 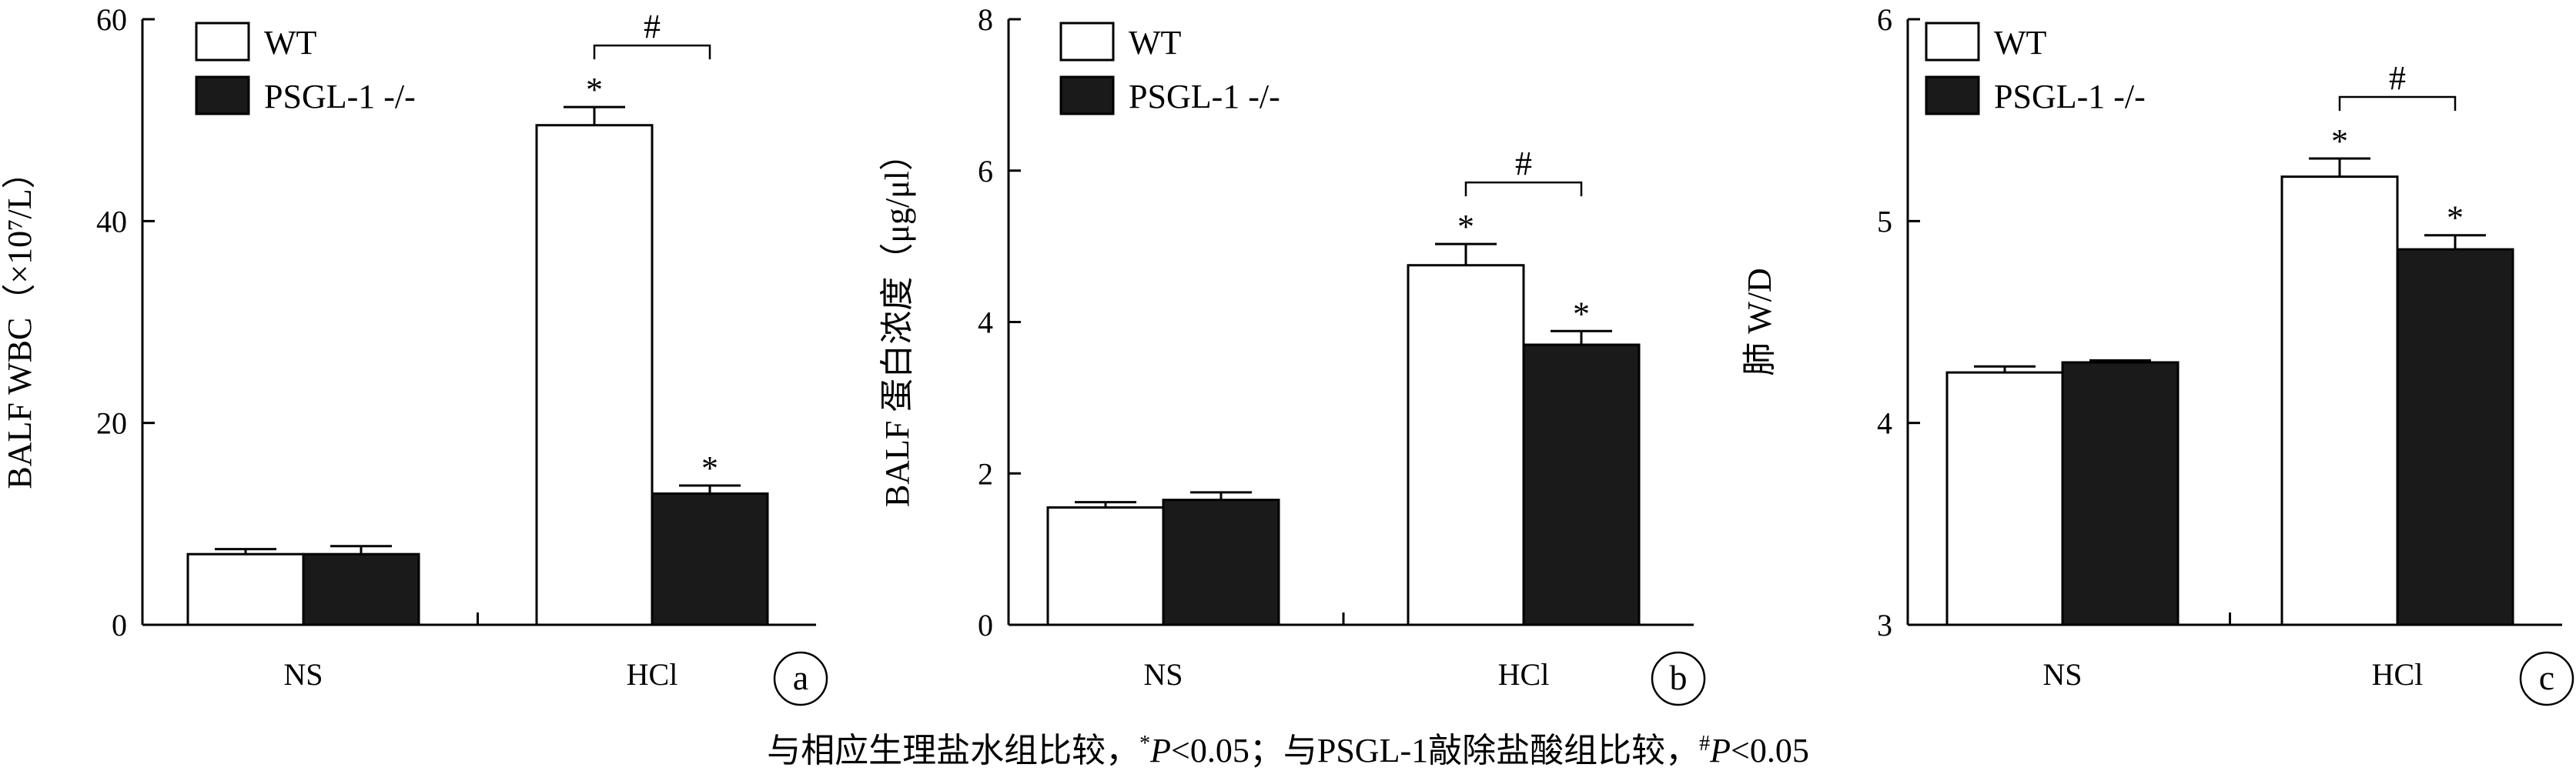 I want to click on y-tick-label: 5, so click(x=1885, y=222).